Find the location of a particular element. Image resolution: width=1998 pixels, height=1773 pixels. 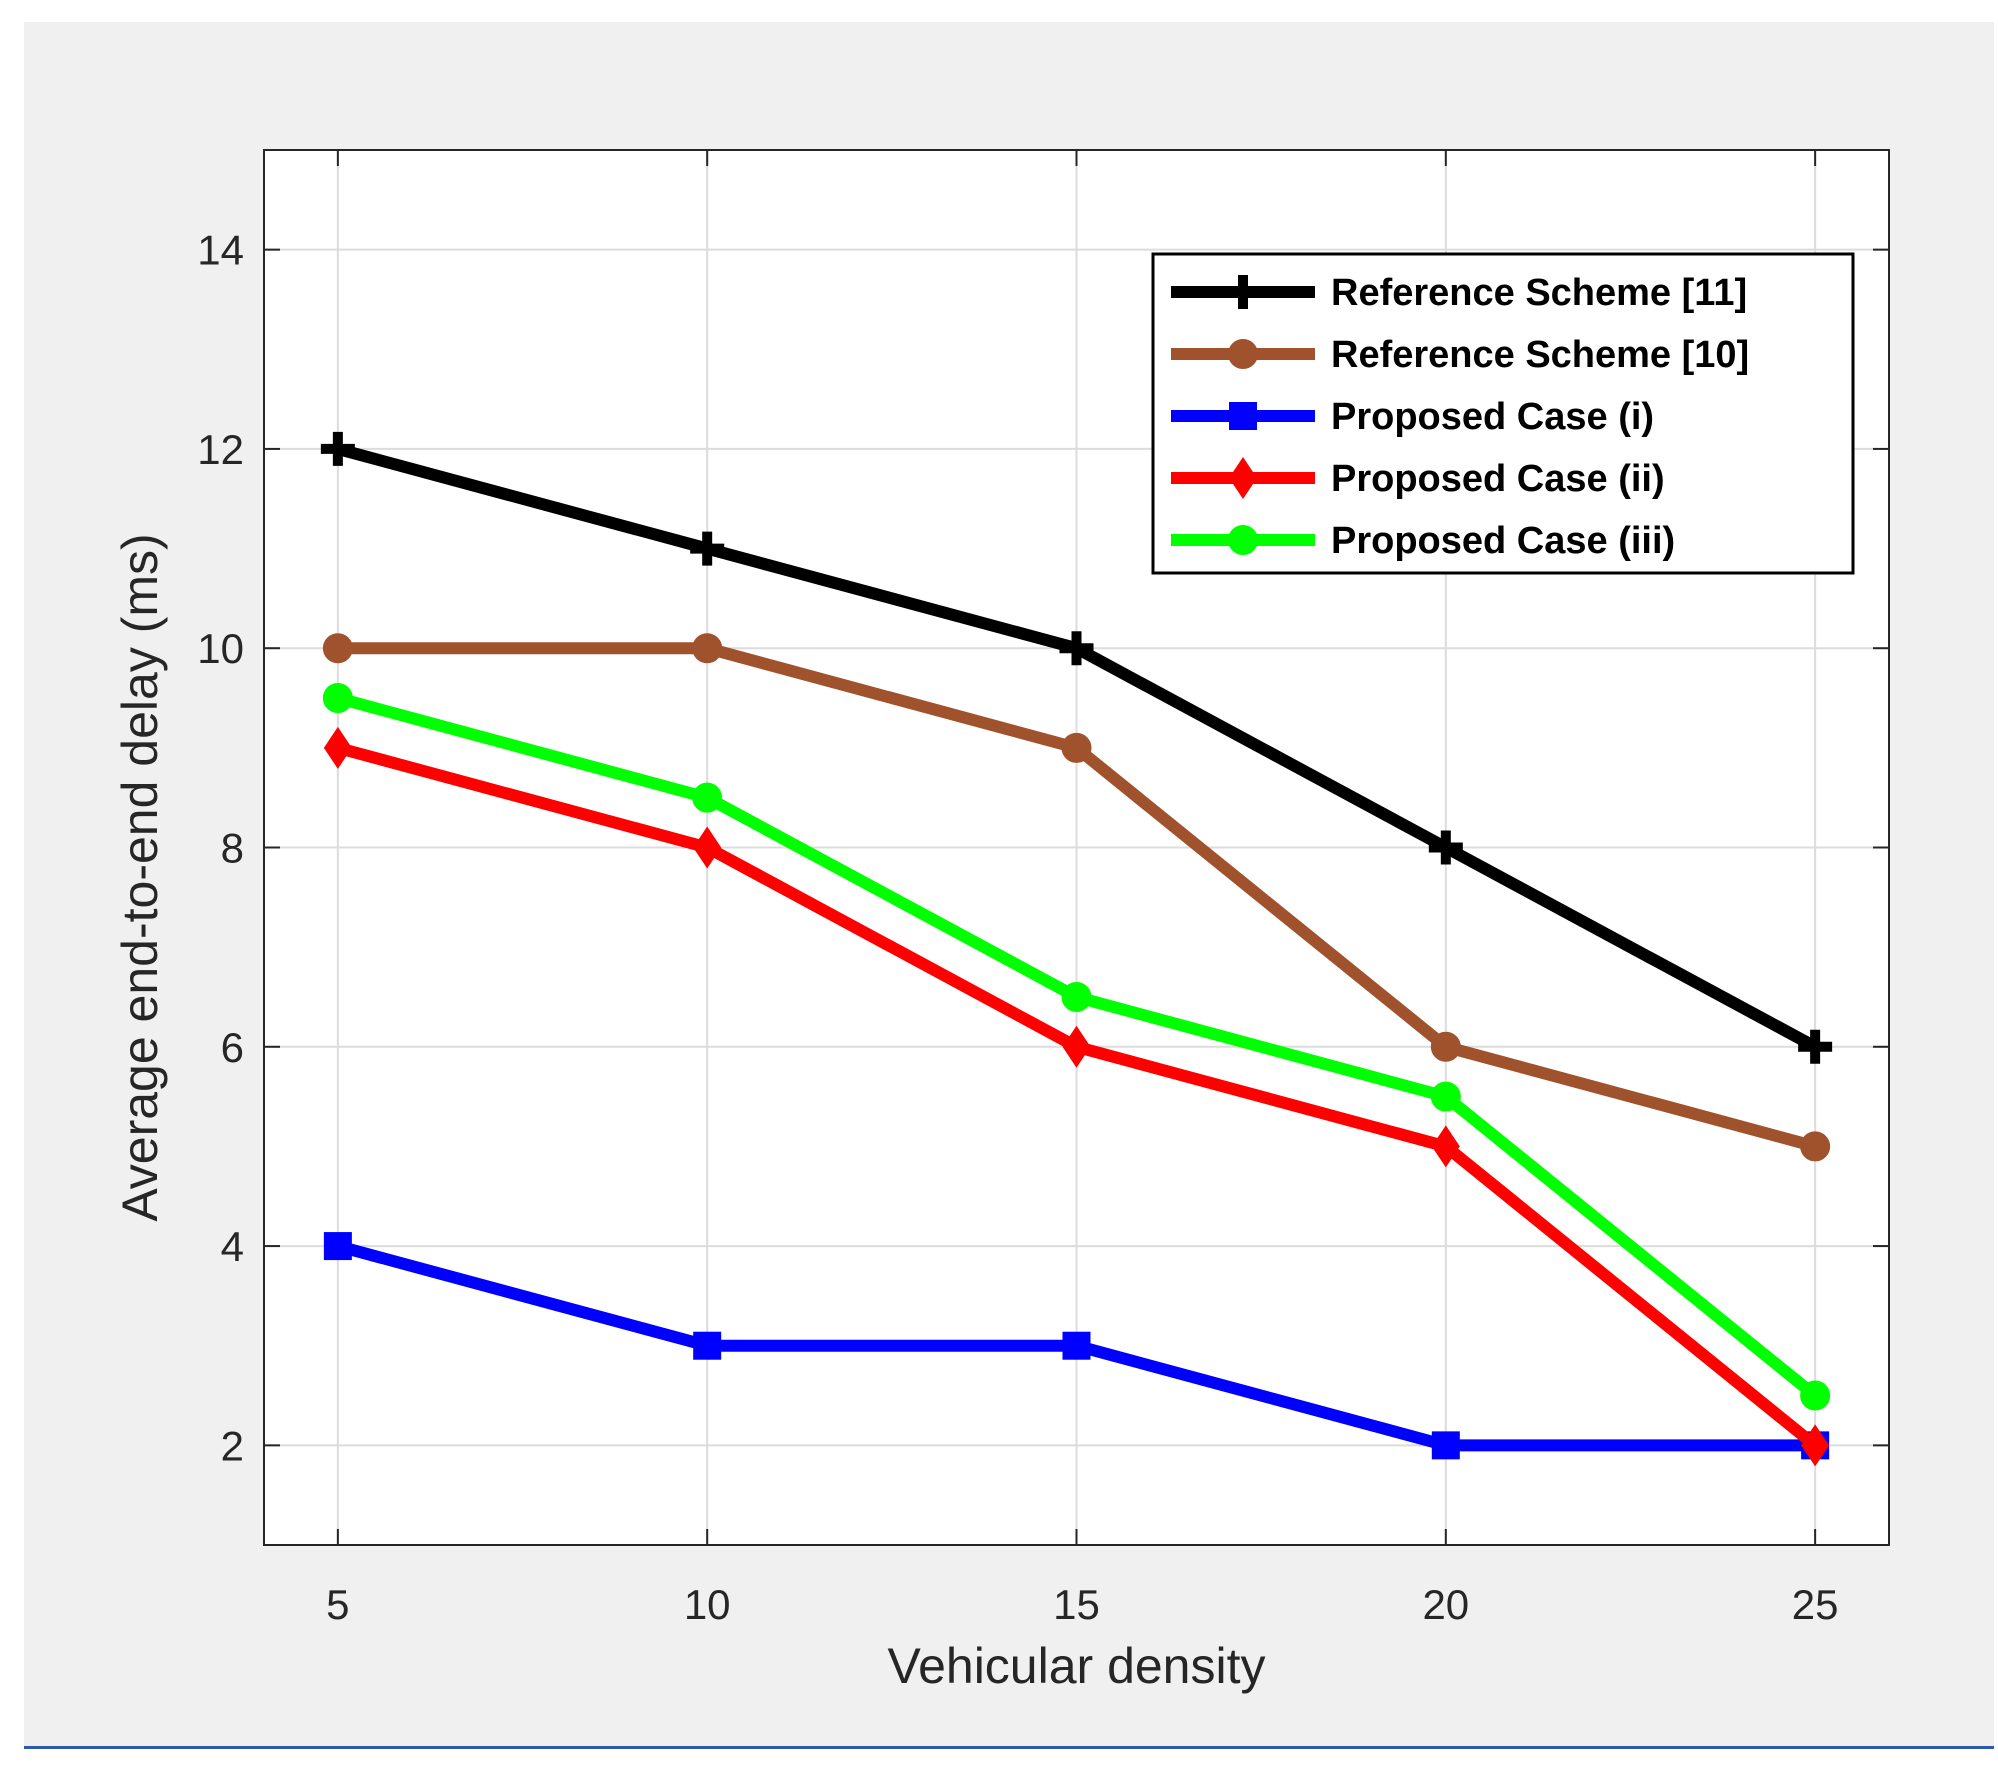

legend-item: Proposed Case (iii) is located at coordinates (1423, 541).